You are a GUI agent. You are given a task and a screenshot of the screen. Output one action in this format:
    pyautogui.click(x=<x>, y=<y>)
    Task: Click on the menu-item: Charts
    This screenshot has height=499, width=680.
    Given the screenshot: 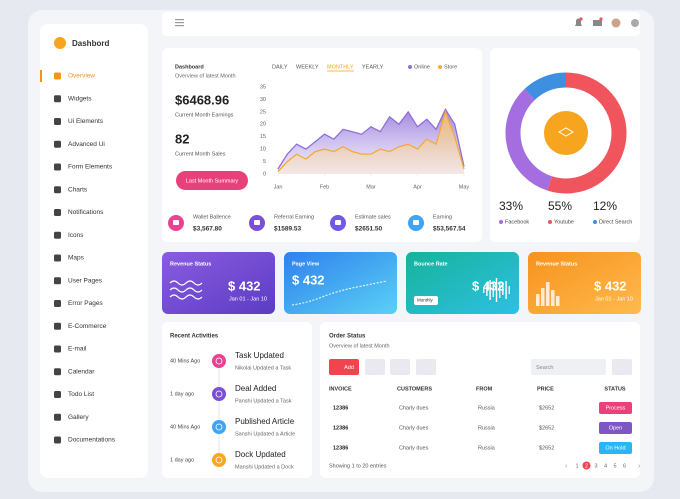 What is the action you would take?
    pyautogui.click(x=78, y=189)
    